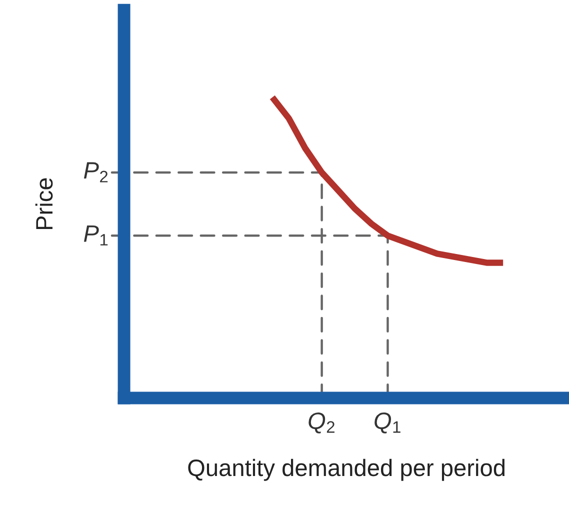 The image size is (569, 507). What do you see at coordinates (44, 204) in the screenshot?
I see `y-axis-title: Price` at bounding box center [44, 204].